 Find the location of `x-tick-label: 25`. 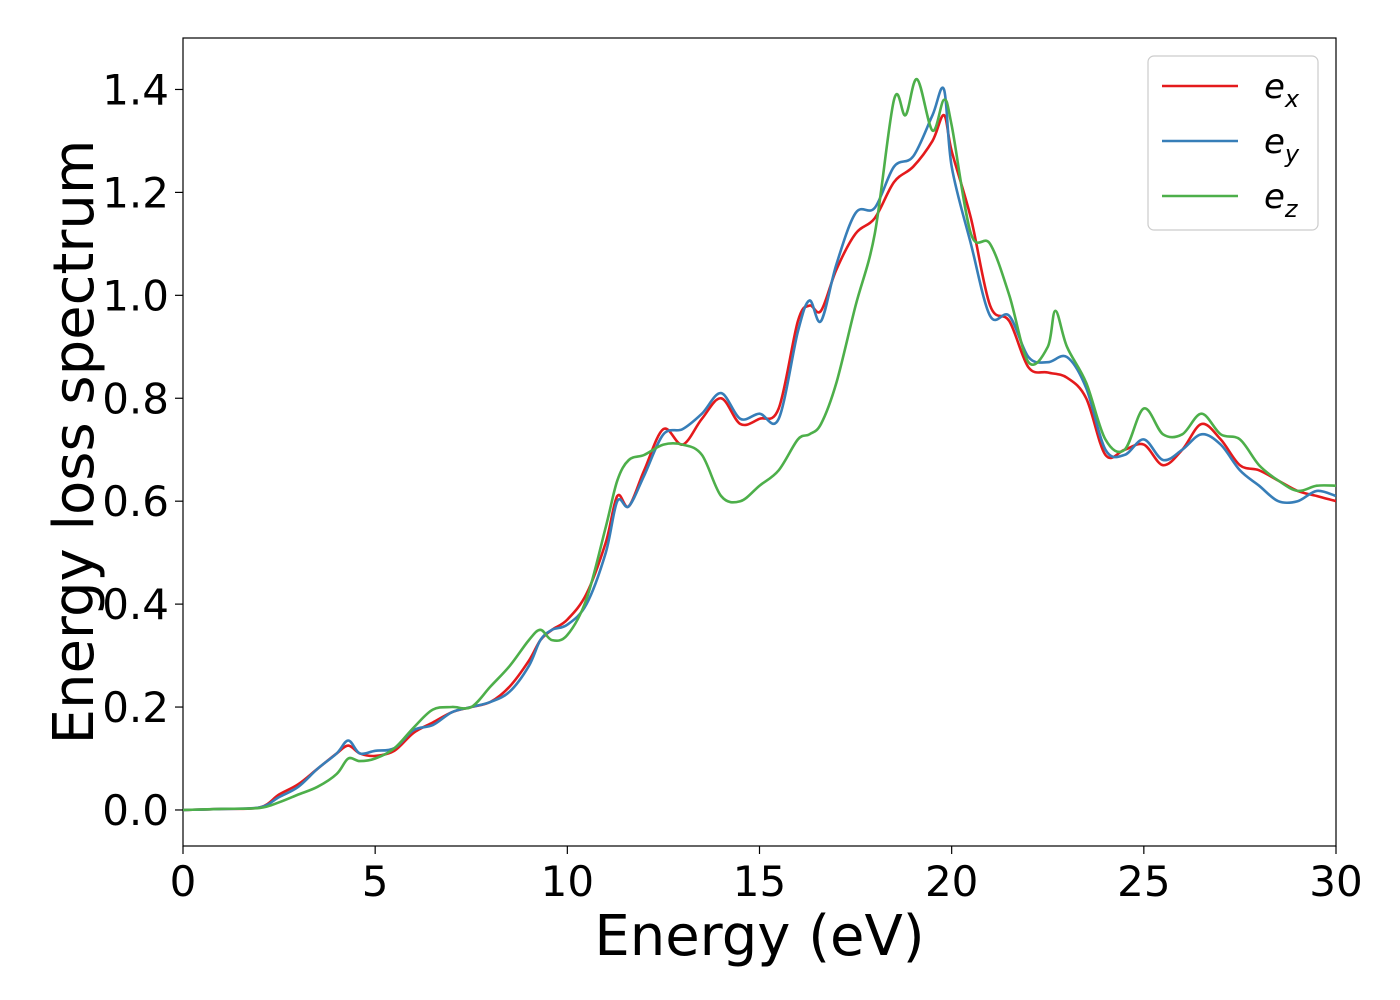

x-tick-label: 25 is located at coordinates (1143, 881).